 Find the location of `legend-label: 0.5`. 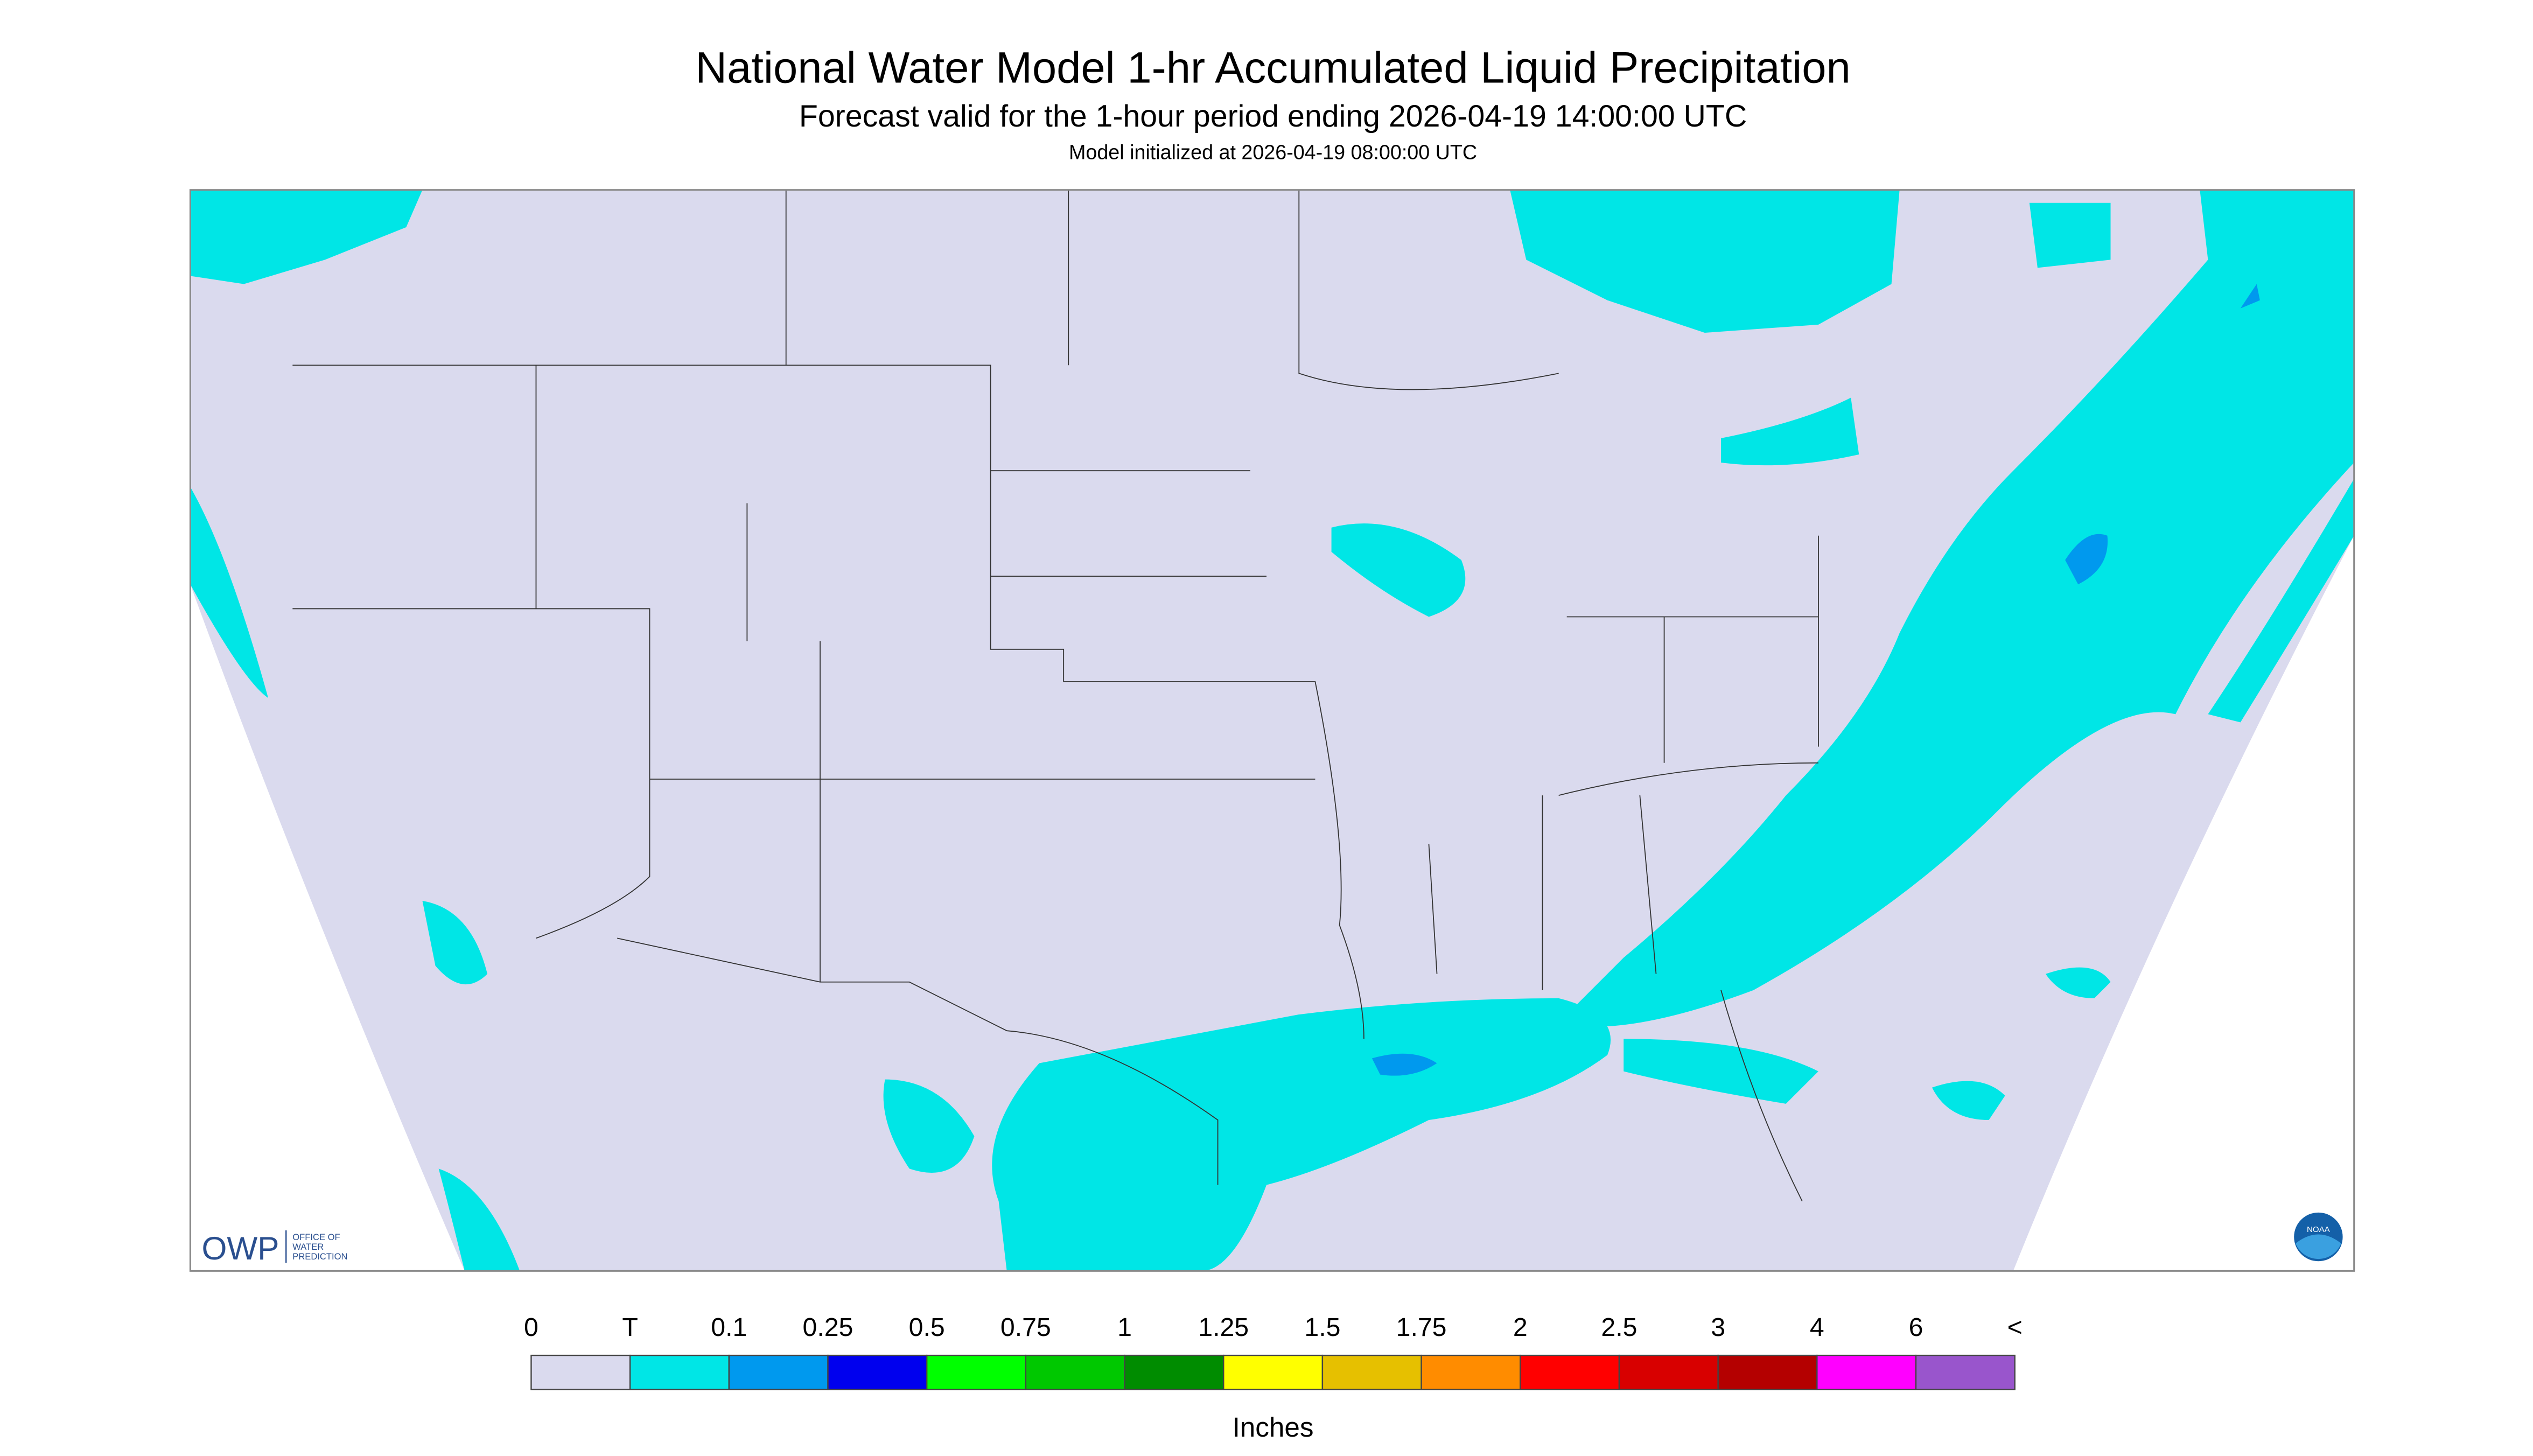

legend-label: 0.5 is located at coordinates (927, 1327).